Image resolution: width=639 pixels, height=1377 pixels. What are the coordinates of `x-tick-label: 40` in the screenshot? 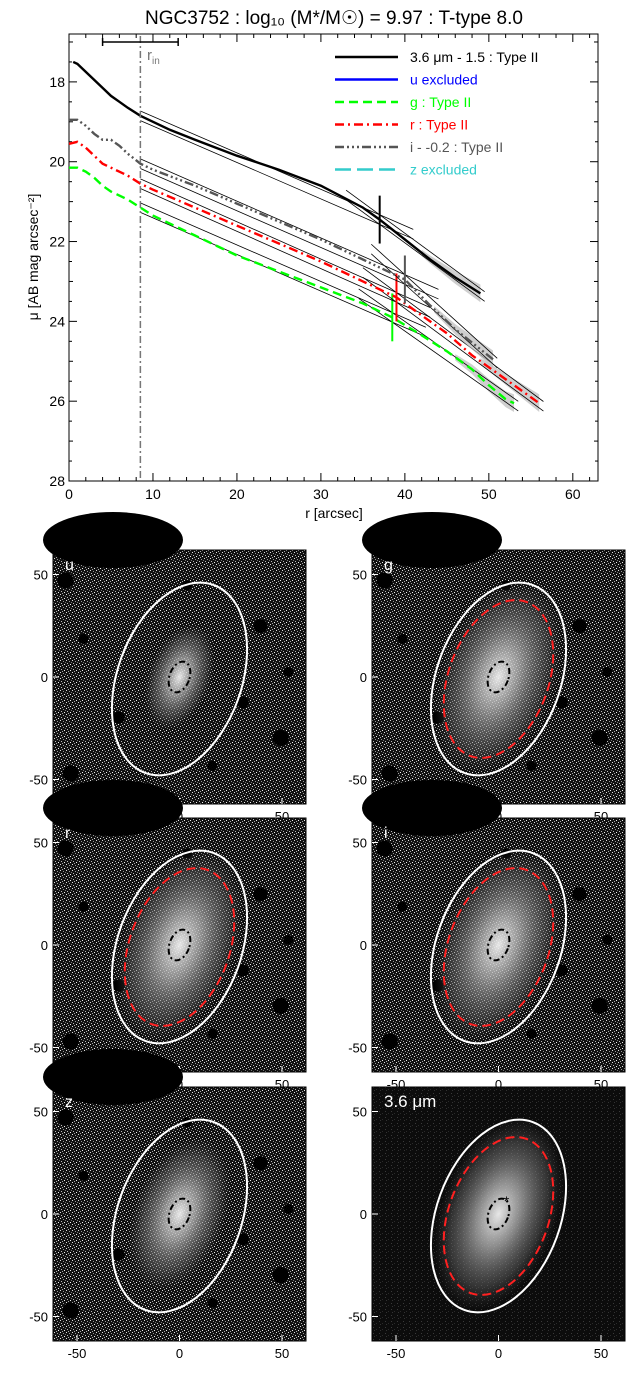 It's located at (405, 494).